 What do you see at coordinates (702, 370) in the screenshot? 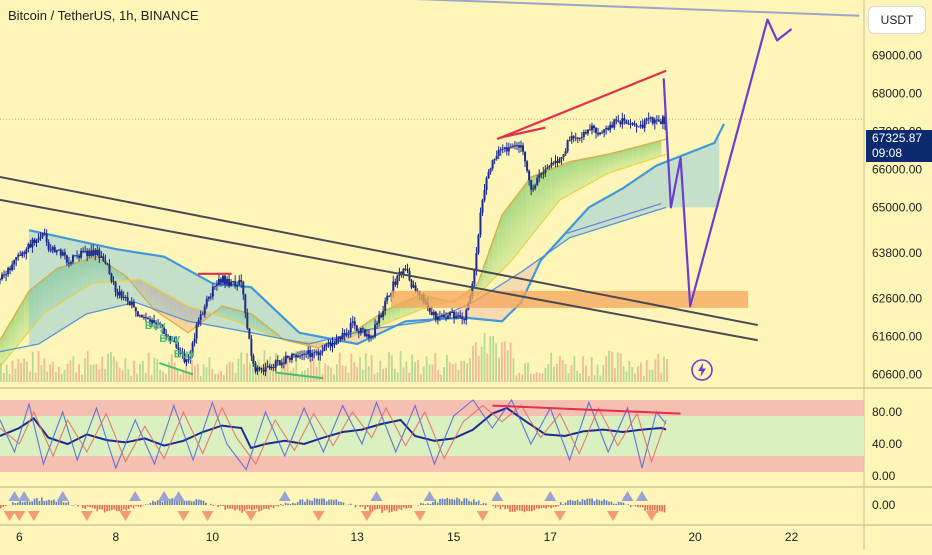
I see `lightning-icon` at bounding box center [702, 370].